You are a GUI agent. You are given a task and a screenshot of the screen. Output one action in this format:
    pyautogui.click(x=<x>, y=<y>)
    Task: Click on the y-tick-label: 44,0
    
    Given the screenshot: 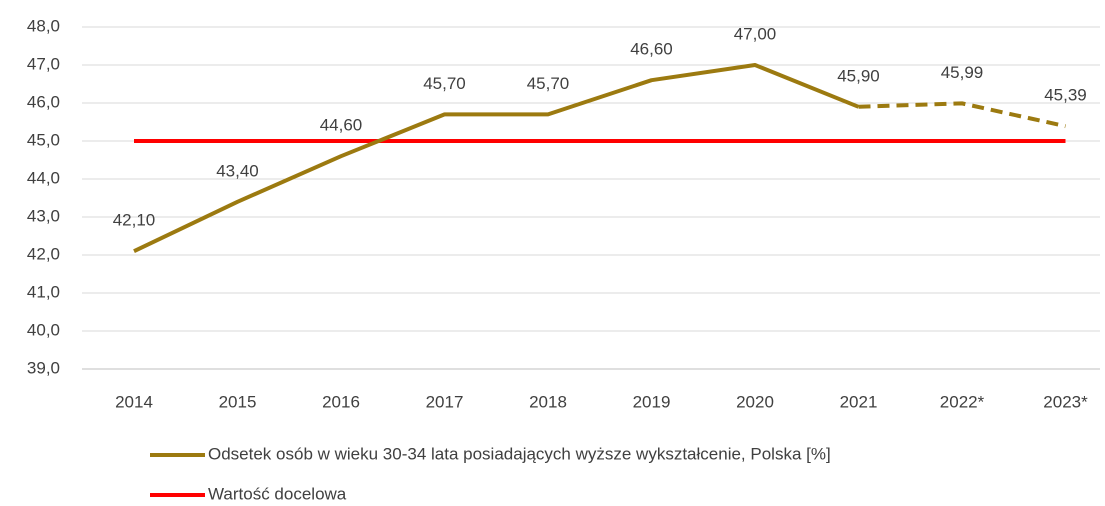 What is the action you would take?
    pyautogui.click(x=43, y=177)
    